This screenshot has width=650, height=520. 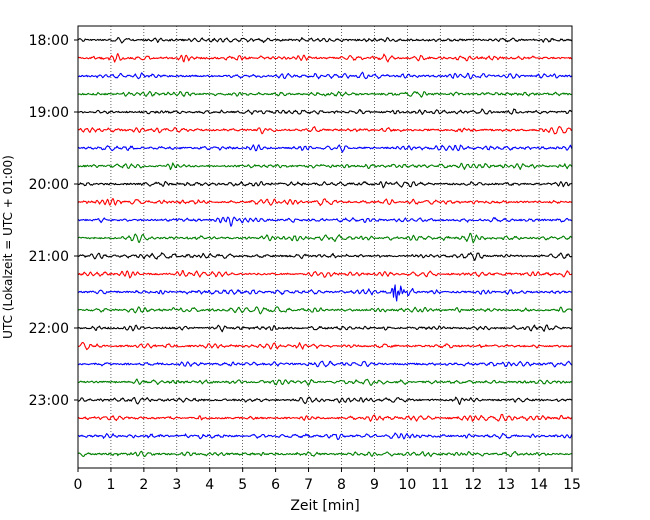 What do you see at coordinates (325, 202) in the screenshot?
I see `trace-line-2015` at bounding box center [325, 202].